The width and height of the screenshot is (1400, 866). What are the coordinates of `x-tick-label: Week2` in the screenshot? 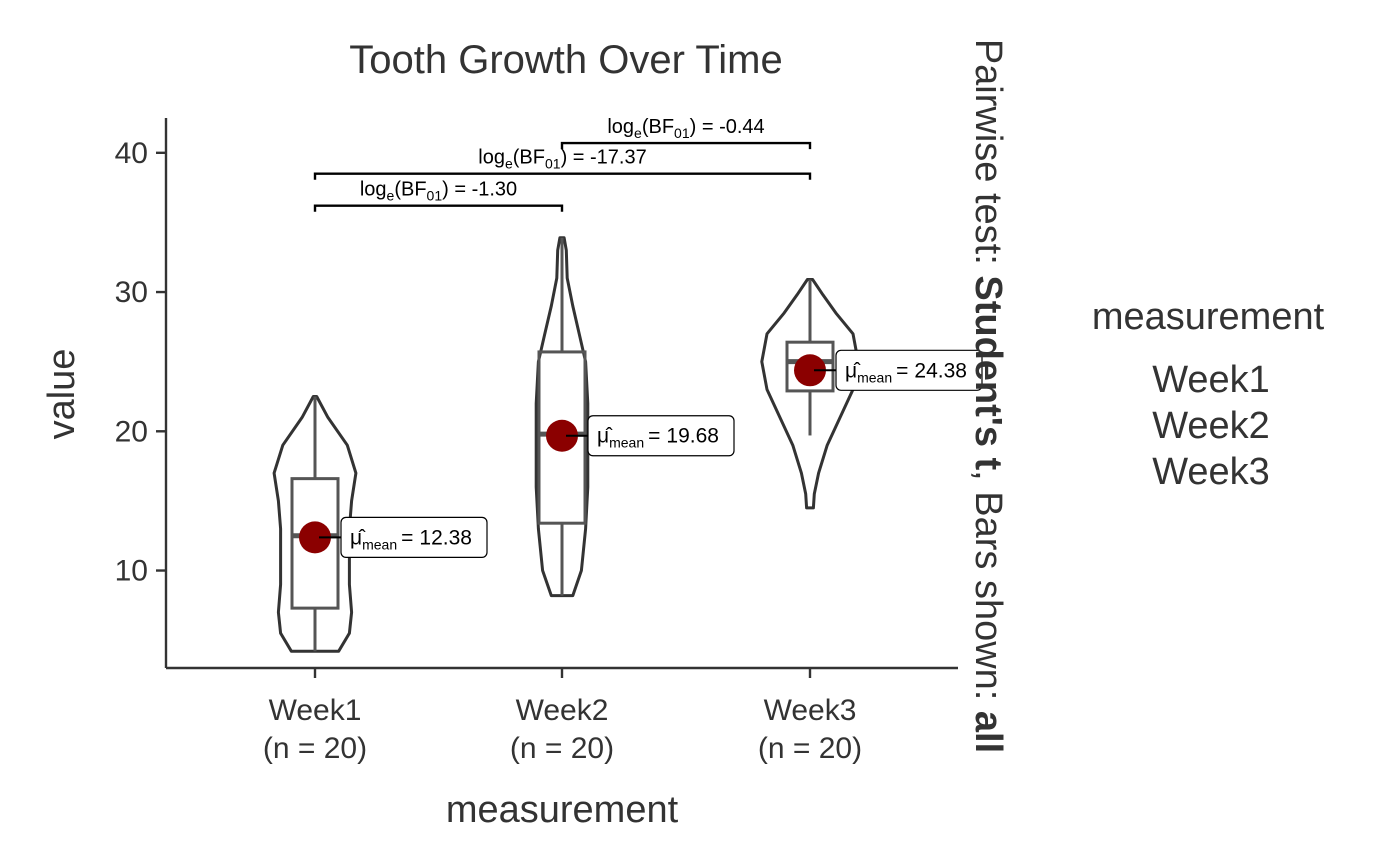 It's located at (562, 710).